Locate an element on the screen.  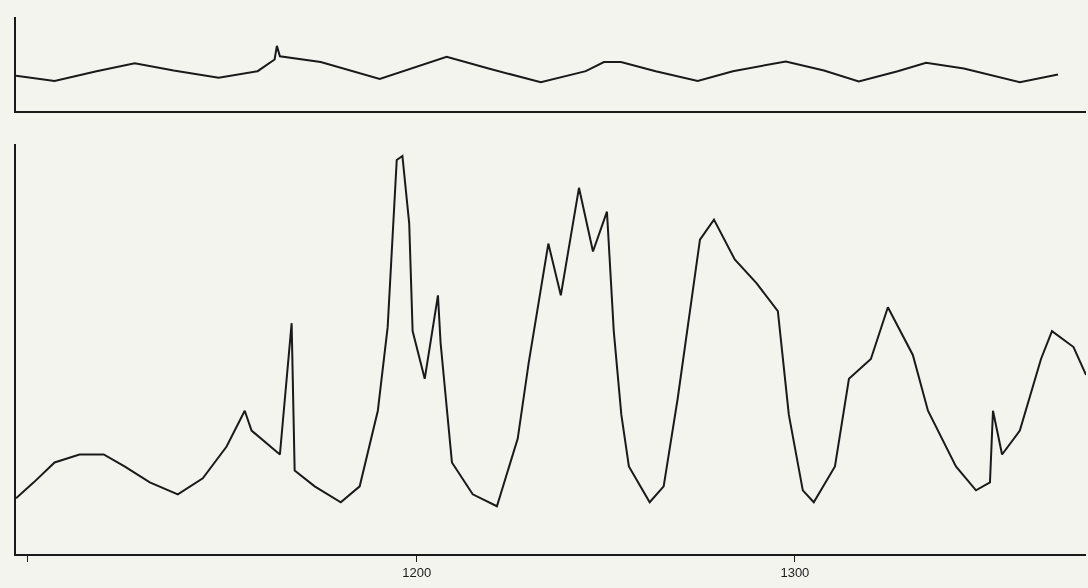
x-tick-label: 1200 is located at coordinates (417, 573).